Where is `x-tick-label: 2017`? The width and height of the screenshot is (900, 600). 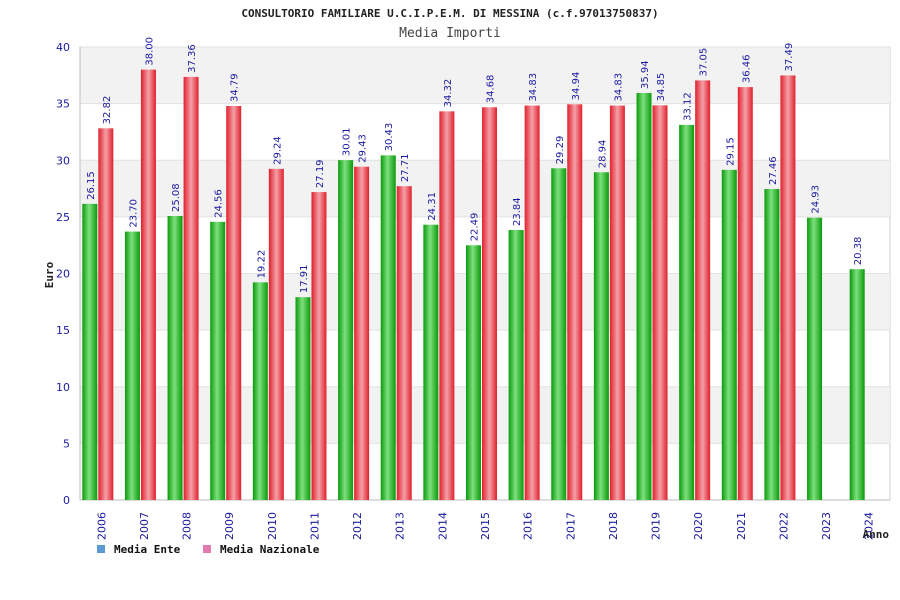 x-tick-label: 2017 is located at coordinates (570, 526).